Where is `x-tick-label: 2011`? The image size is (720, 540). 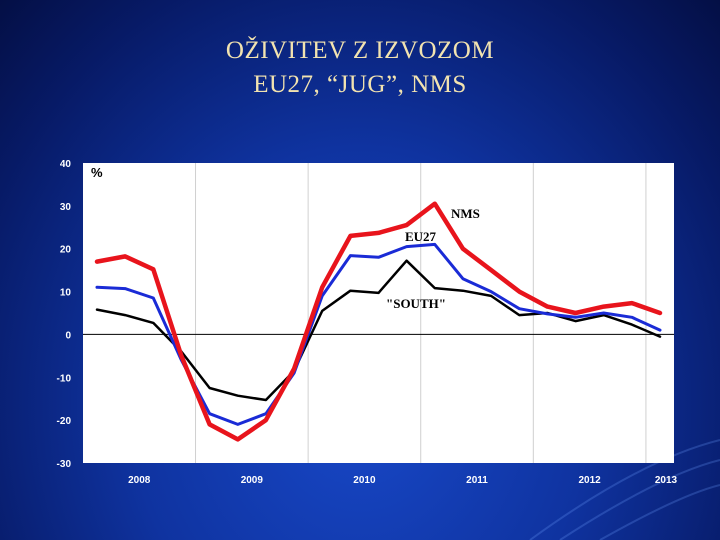
x-tick-label: 2011 is located at coordinates (477, 480).